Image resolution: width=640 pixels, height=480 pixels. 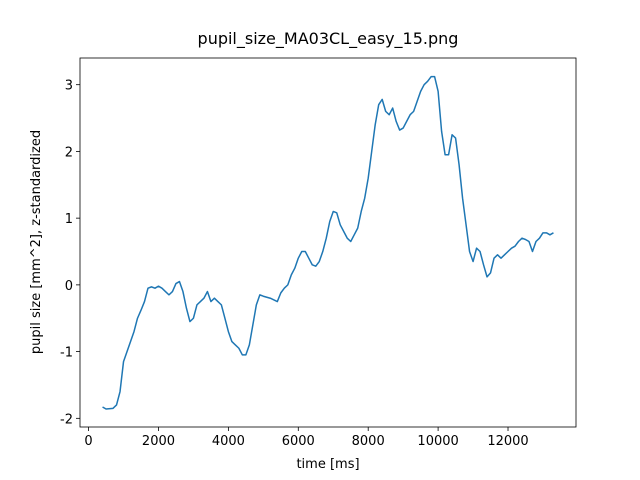 What do you see at coordinates (298, 441) in the screenshot?
I see `x-tick-label: 6000` at bounding box center [298, 441].